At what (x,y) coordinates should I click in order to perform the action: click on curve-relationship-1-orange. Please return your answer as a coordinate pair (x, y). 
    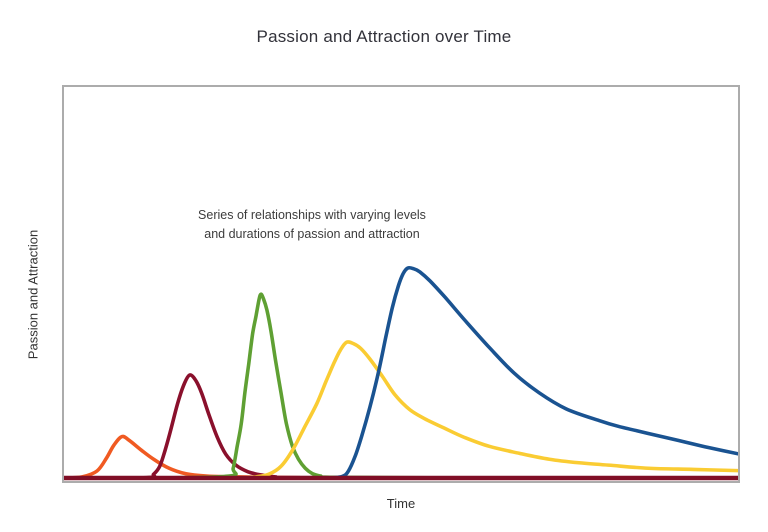
    Looking at the image, I should click on (183, 457).